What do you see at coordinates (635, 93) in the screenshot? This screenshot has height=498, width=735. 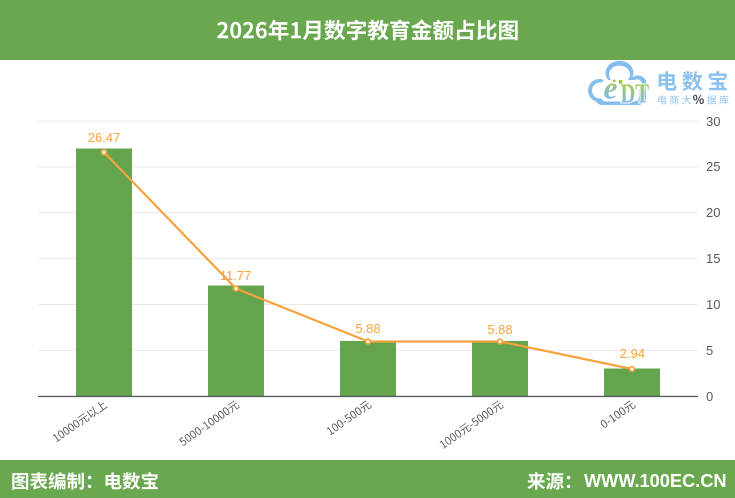 I see `svg-text: DT` at bounding box center [635, 93].